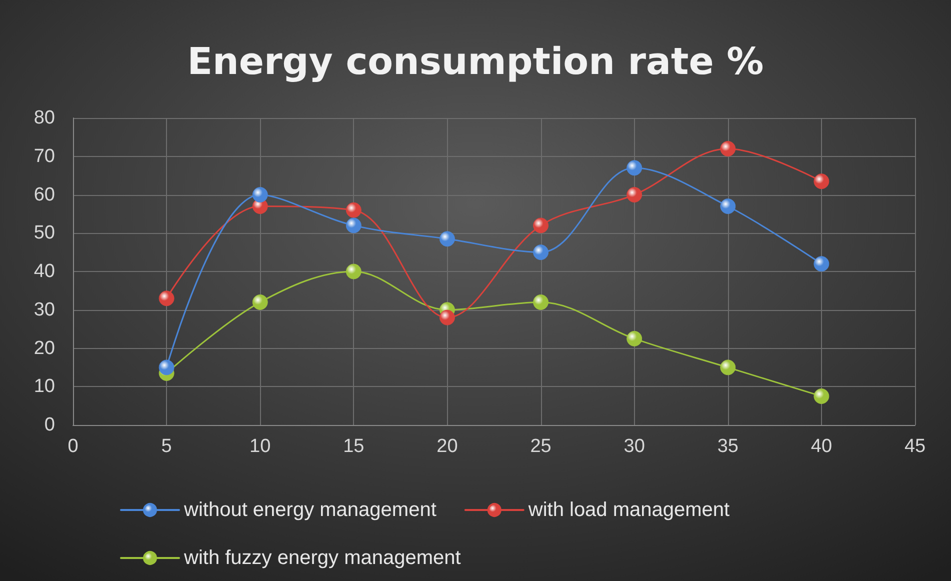  I want to click on y-tick-label: 20, so click(44, 348).